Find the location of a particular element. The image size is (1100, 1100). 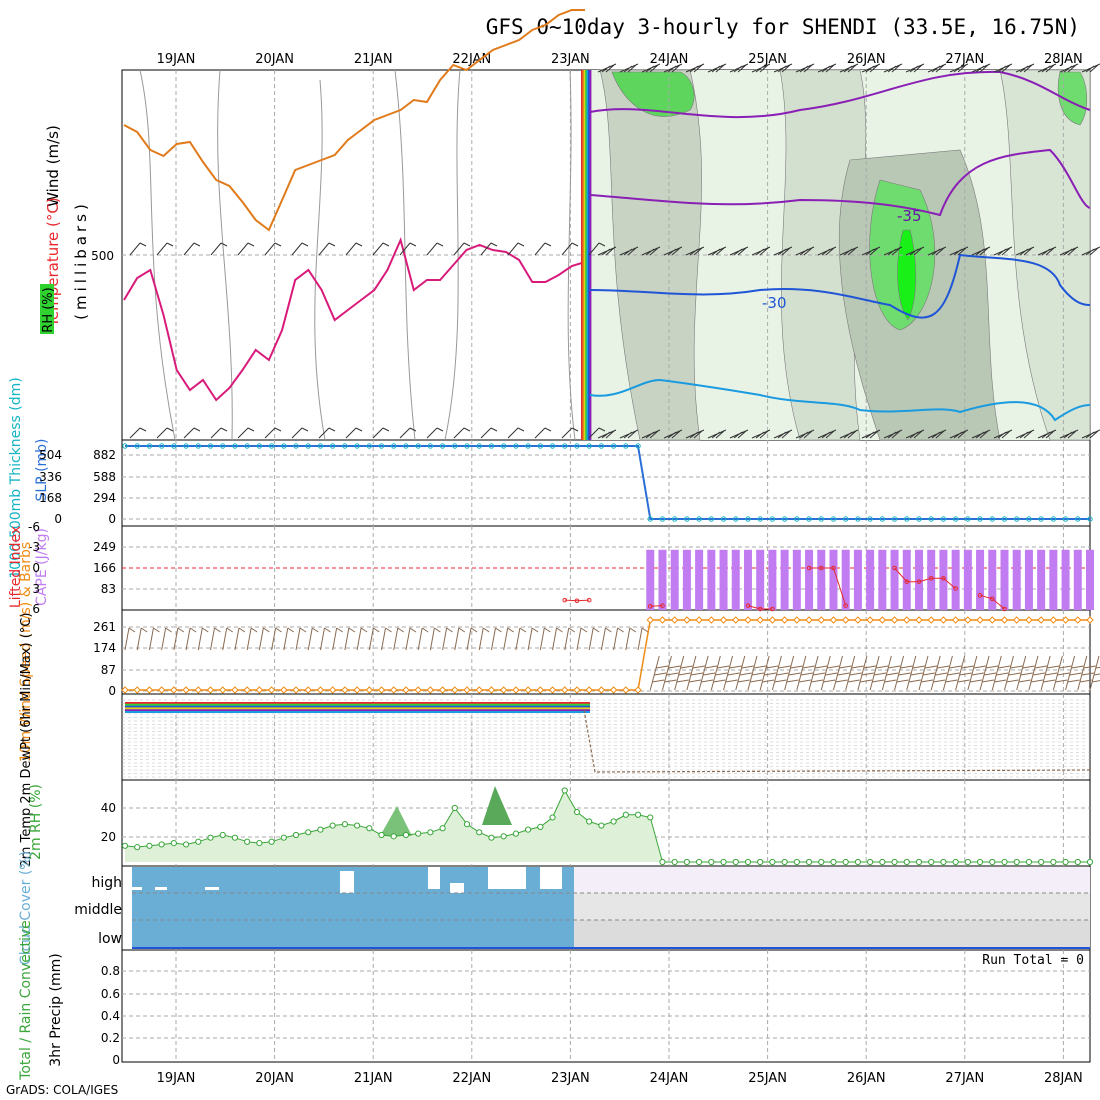

bottom-date-label: 28JAN is located at coordinates (1063, 1078).